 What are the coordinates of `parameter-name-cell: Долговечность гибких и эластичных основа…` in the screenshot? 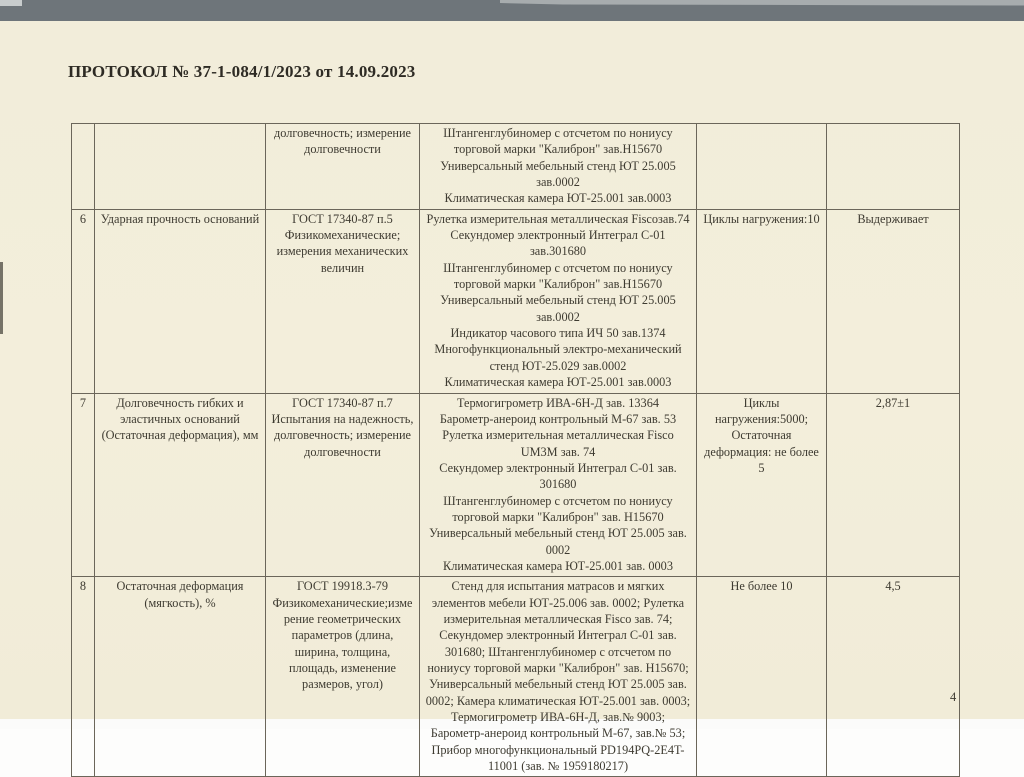 It's located at (180, 485).